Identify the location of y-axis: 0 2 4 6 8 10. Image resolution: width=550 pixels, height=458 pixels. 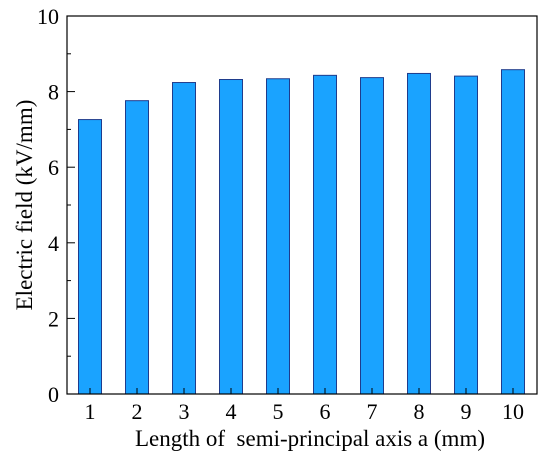
(56, 205).